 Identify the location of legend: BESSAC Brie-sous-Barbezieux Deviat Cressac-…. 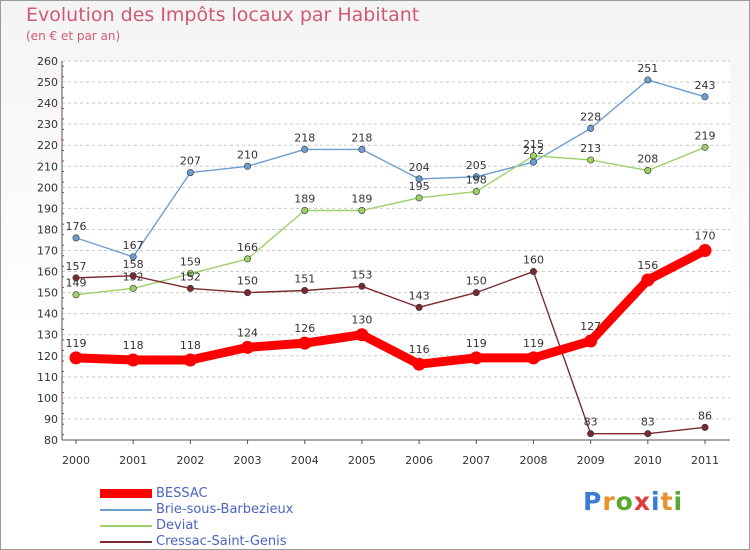
(260, 518).